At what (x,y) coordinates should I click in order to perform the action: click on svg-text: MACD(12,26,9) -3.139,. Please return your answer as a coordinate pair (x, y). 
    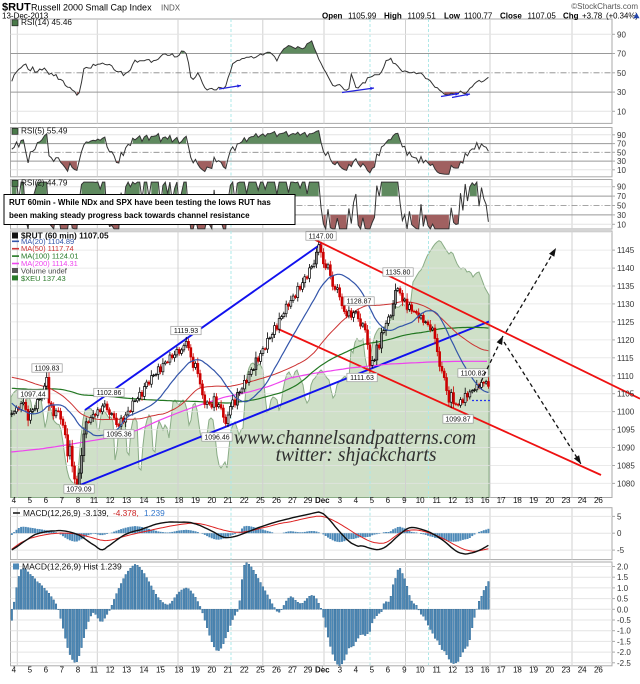
    Looking at the image, I should click on (66, 513).